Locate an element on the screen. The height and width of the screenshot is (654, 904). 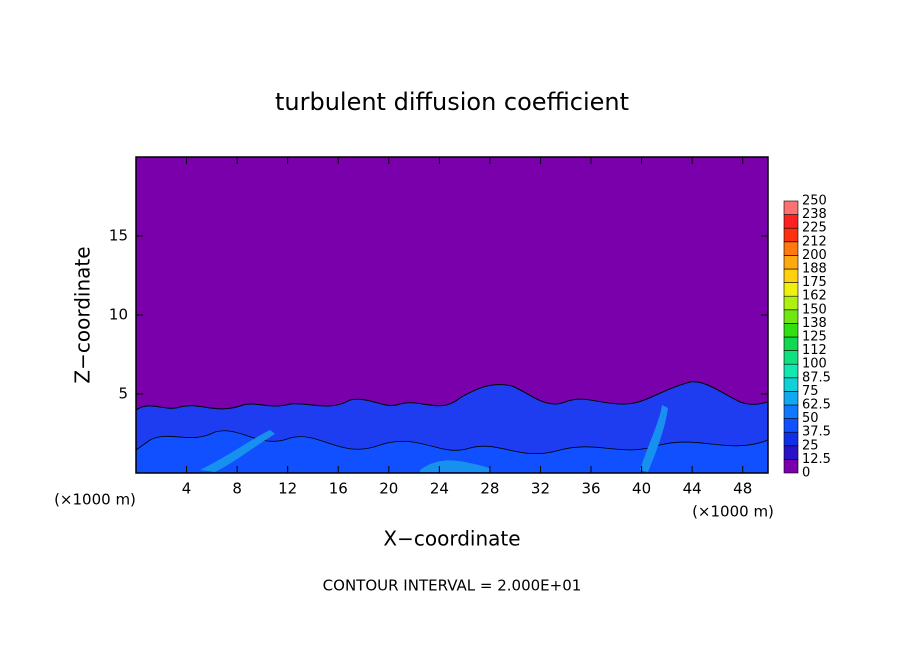
colorbar-label: 0 is located at coordinates (806, 473).